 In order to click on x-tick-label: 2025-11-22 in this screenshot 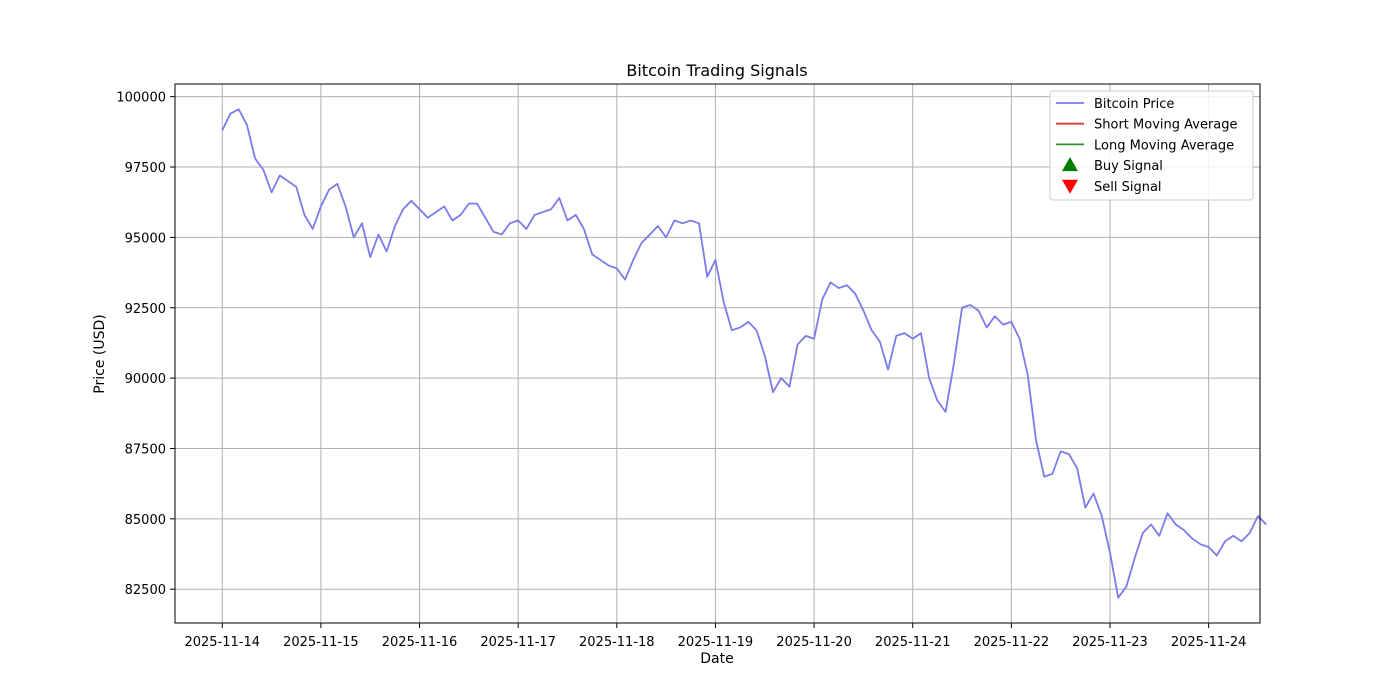, I will do `click(1012, 642)`.